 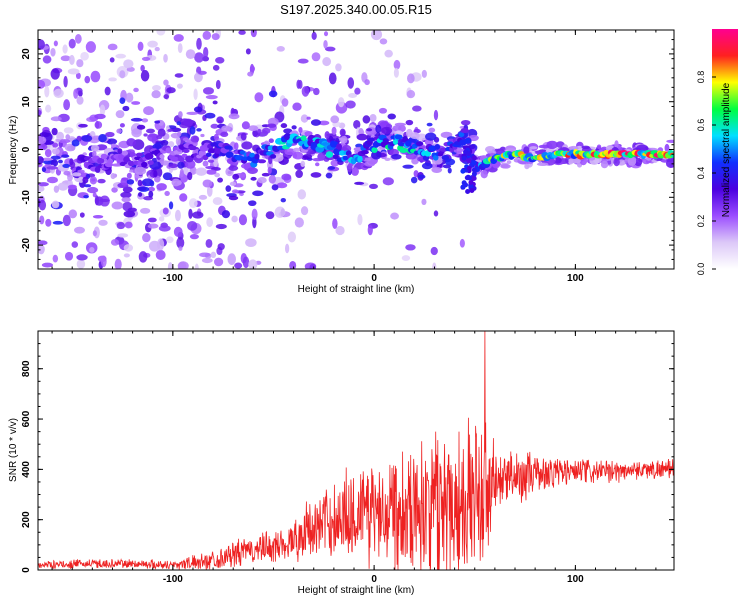 I want to click on snr-xlabel: Height of straight line (km), so click(x=356, y=590).